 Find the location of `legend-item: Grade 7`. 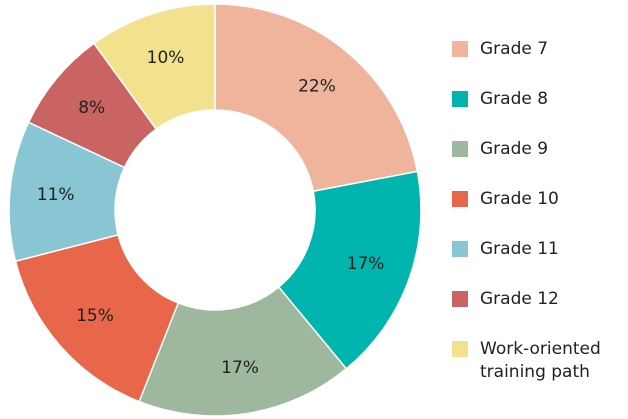

legend-item: Grade 7 is located at coordinates (540, 49).